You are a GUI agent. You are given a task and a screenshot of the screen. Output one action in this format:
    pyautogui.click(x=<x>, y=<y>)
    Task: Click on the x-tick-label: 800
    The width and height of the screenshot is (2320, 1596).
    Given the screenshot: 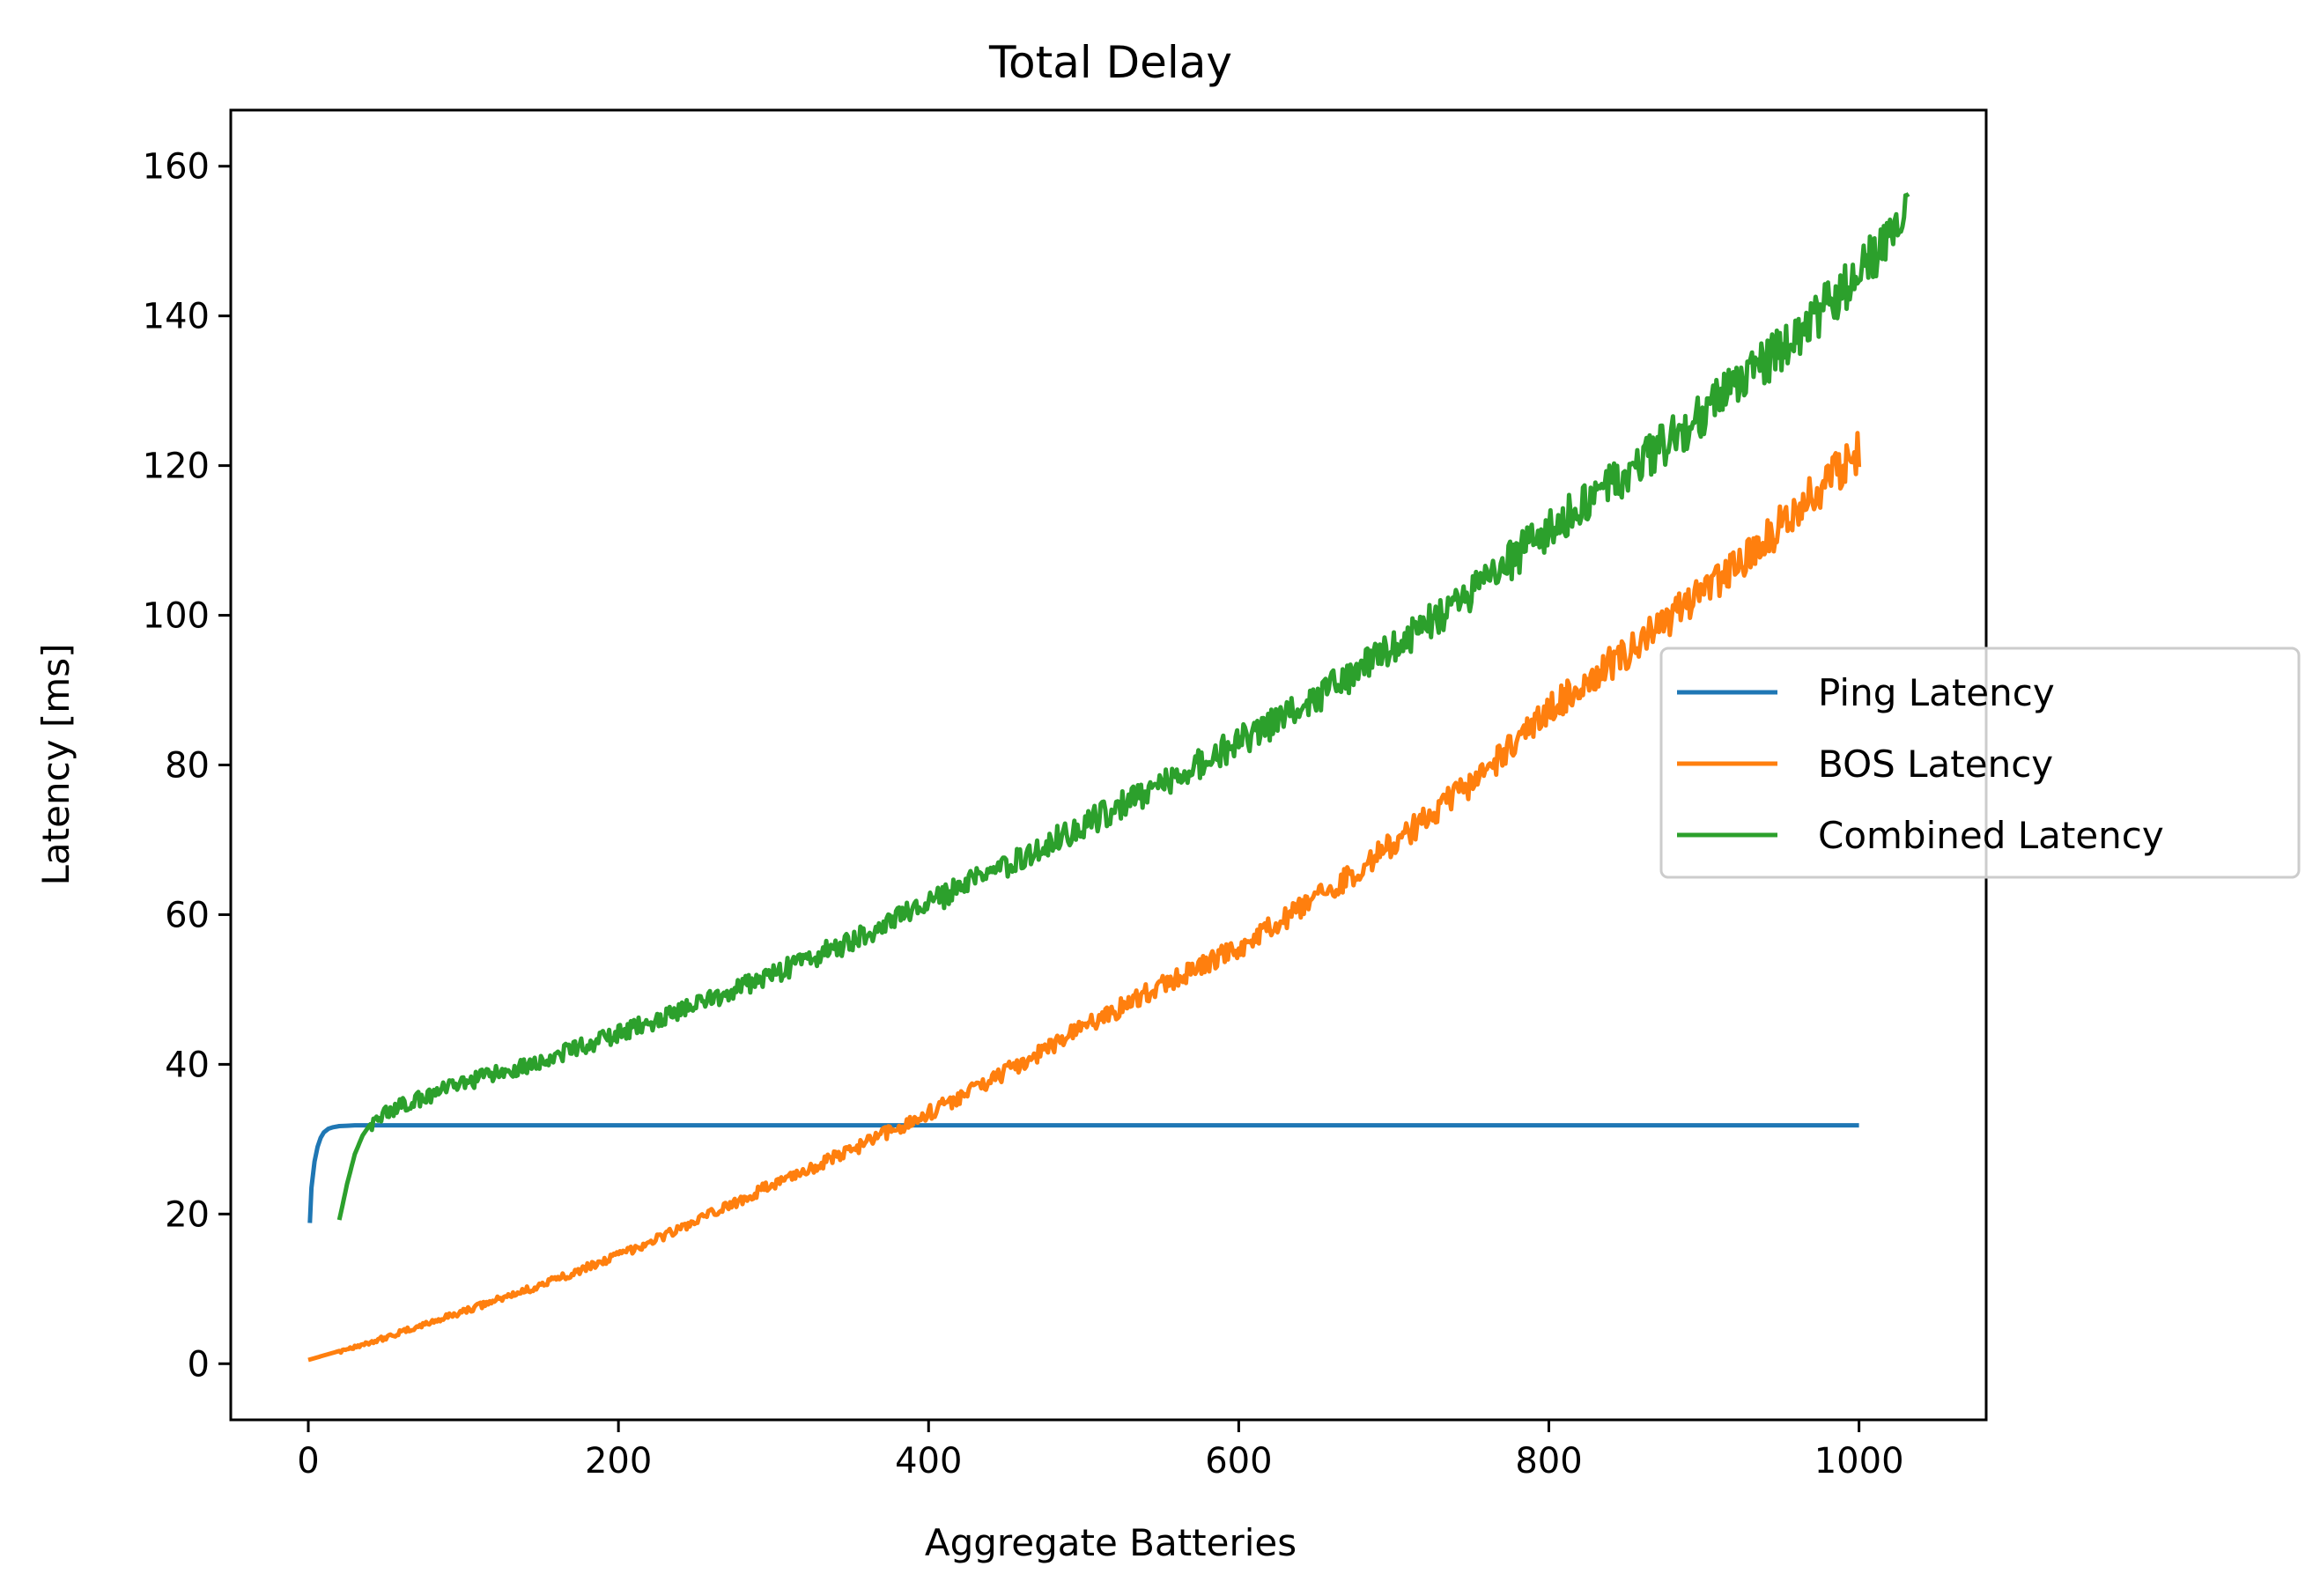 What is the action you would take?
    pyautogui.click(x=1548, y=1461)
    